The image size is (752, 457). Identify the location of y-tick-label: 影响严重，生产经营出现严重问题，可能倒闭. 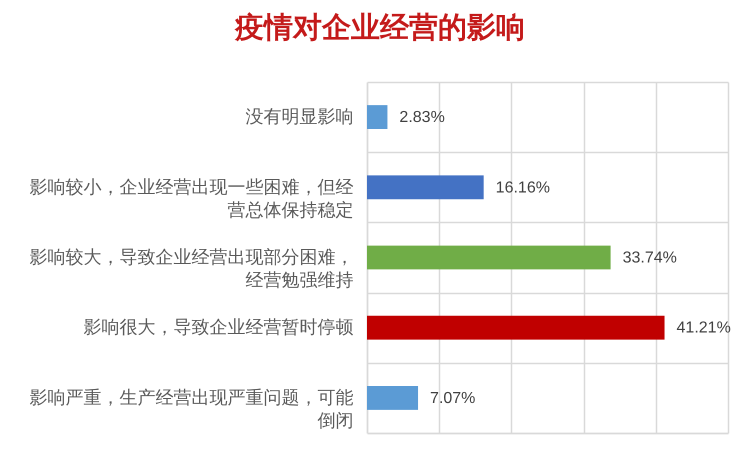
(192, 408).